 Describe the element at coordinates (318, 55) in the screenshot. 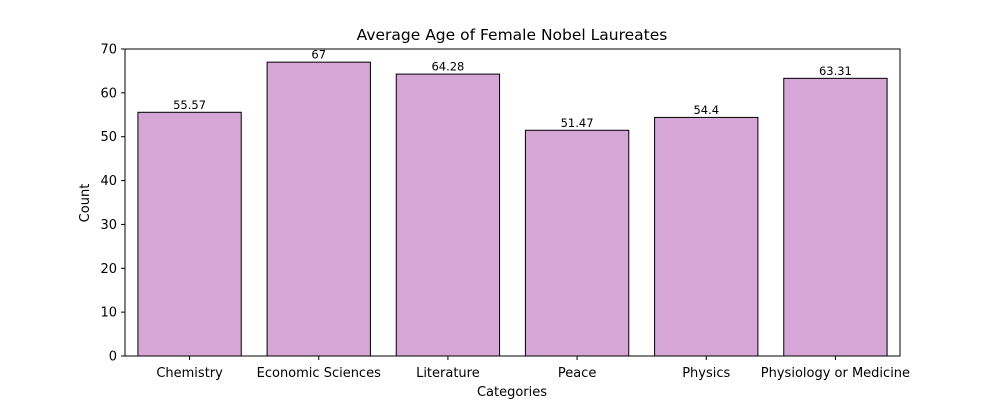

I see `data-label: 67` at that location.